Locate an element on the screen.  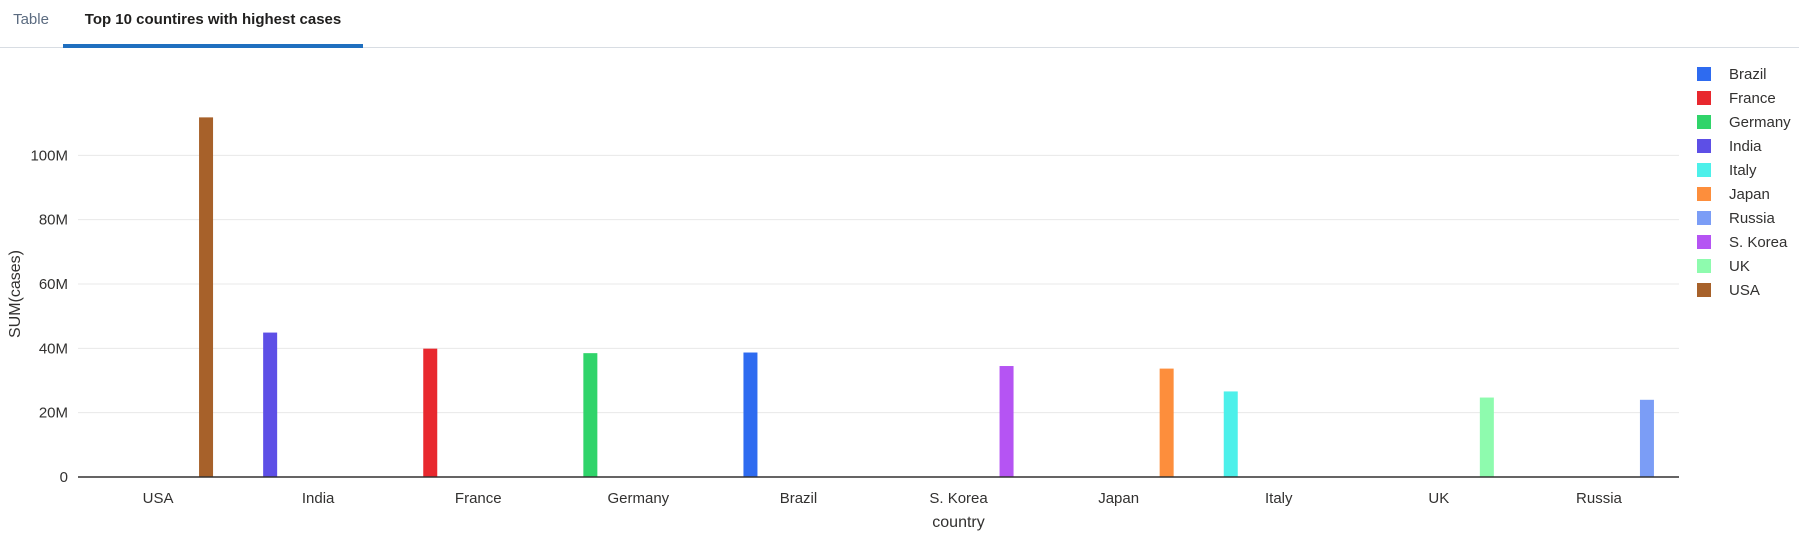
legend-item-label: USA is located at coordinates (1744, 290).